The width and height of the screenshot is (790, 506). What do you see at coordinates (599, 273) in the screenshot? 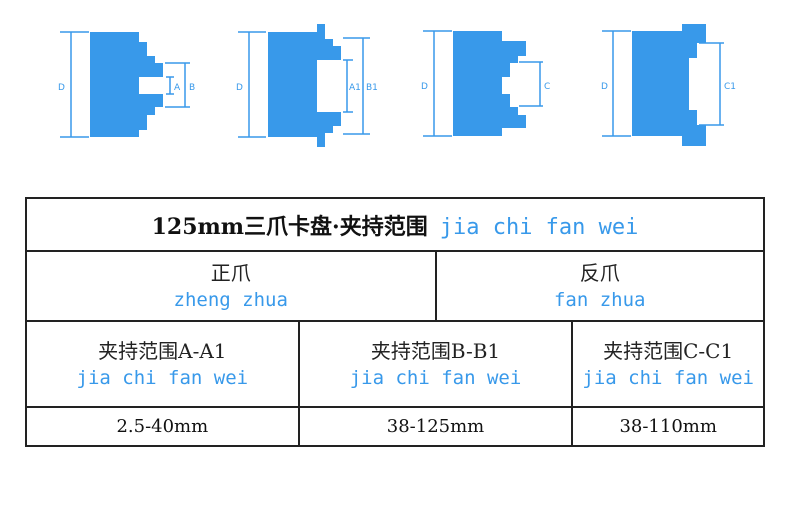
I see `group-label: 反爪` at bounding box center [599, 273].